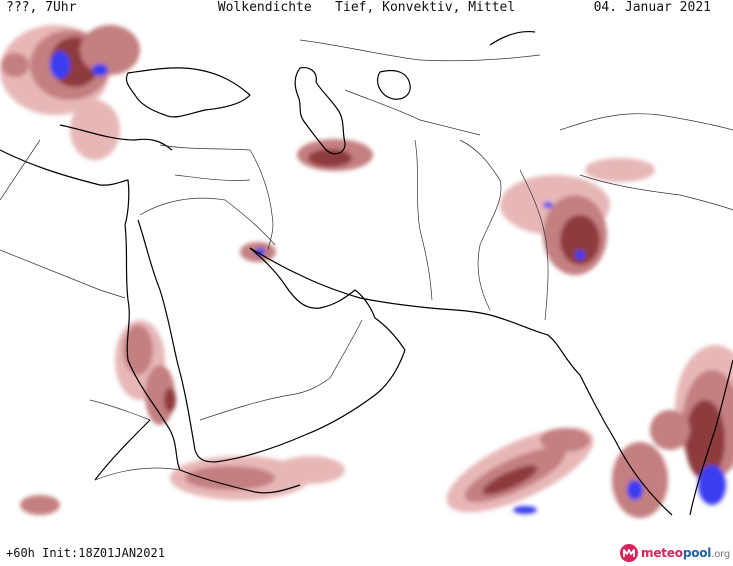 Image resolution: width=733 pixels, height=566 pixels. I want to click on valid-time-label: ???, 7Uhr, so click(41, 7).